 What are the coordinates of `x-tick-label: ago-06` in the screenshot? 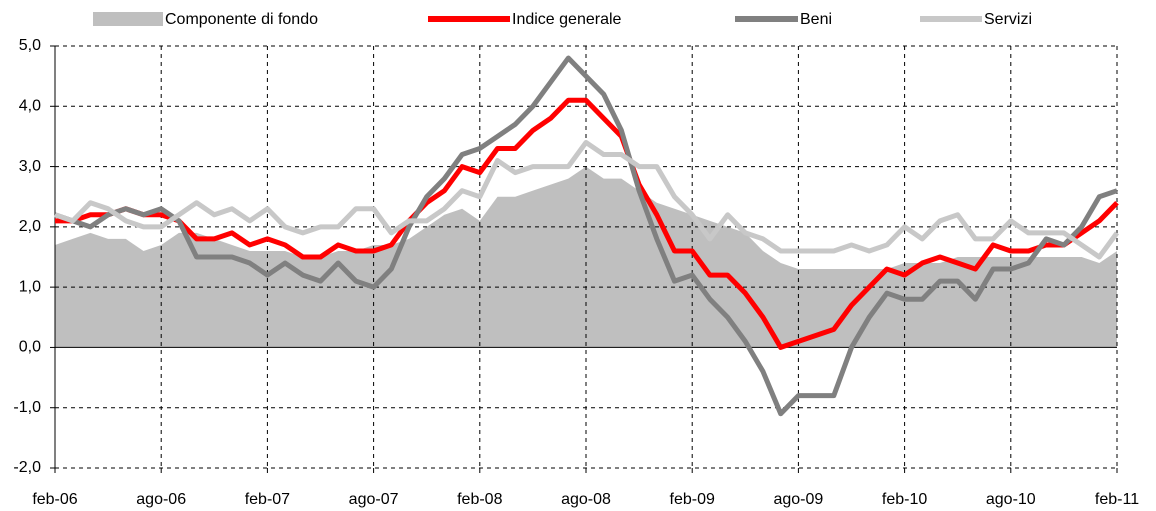 It's located at (161, 499).